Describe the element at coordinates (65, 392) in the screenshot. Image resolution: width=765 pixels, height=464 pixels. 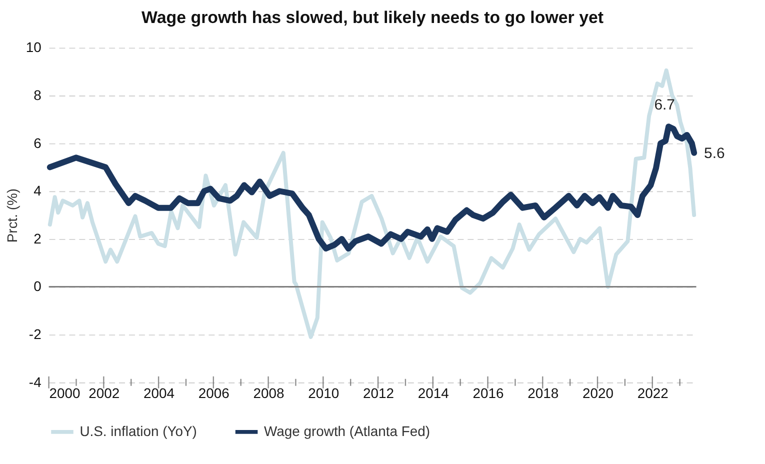
I see `x-tick-label: 2000` at that location.